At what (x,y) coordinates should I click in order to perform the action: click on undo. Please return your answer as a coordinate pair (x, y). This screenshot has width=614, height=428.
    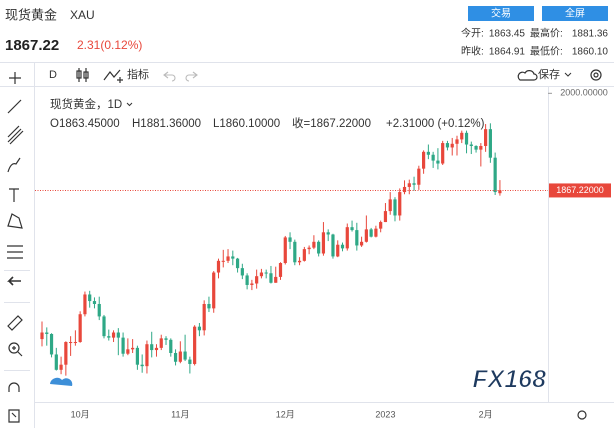
    Looking at the image, I should click on (169, 76).